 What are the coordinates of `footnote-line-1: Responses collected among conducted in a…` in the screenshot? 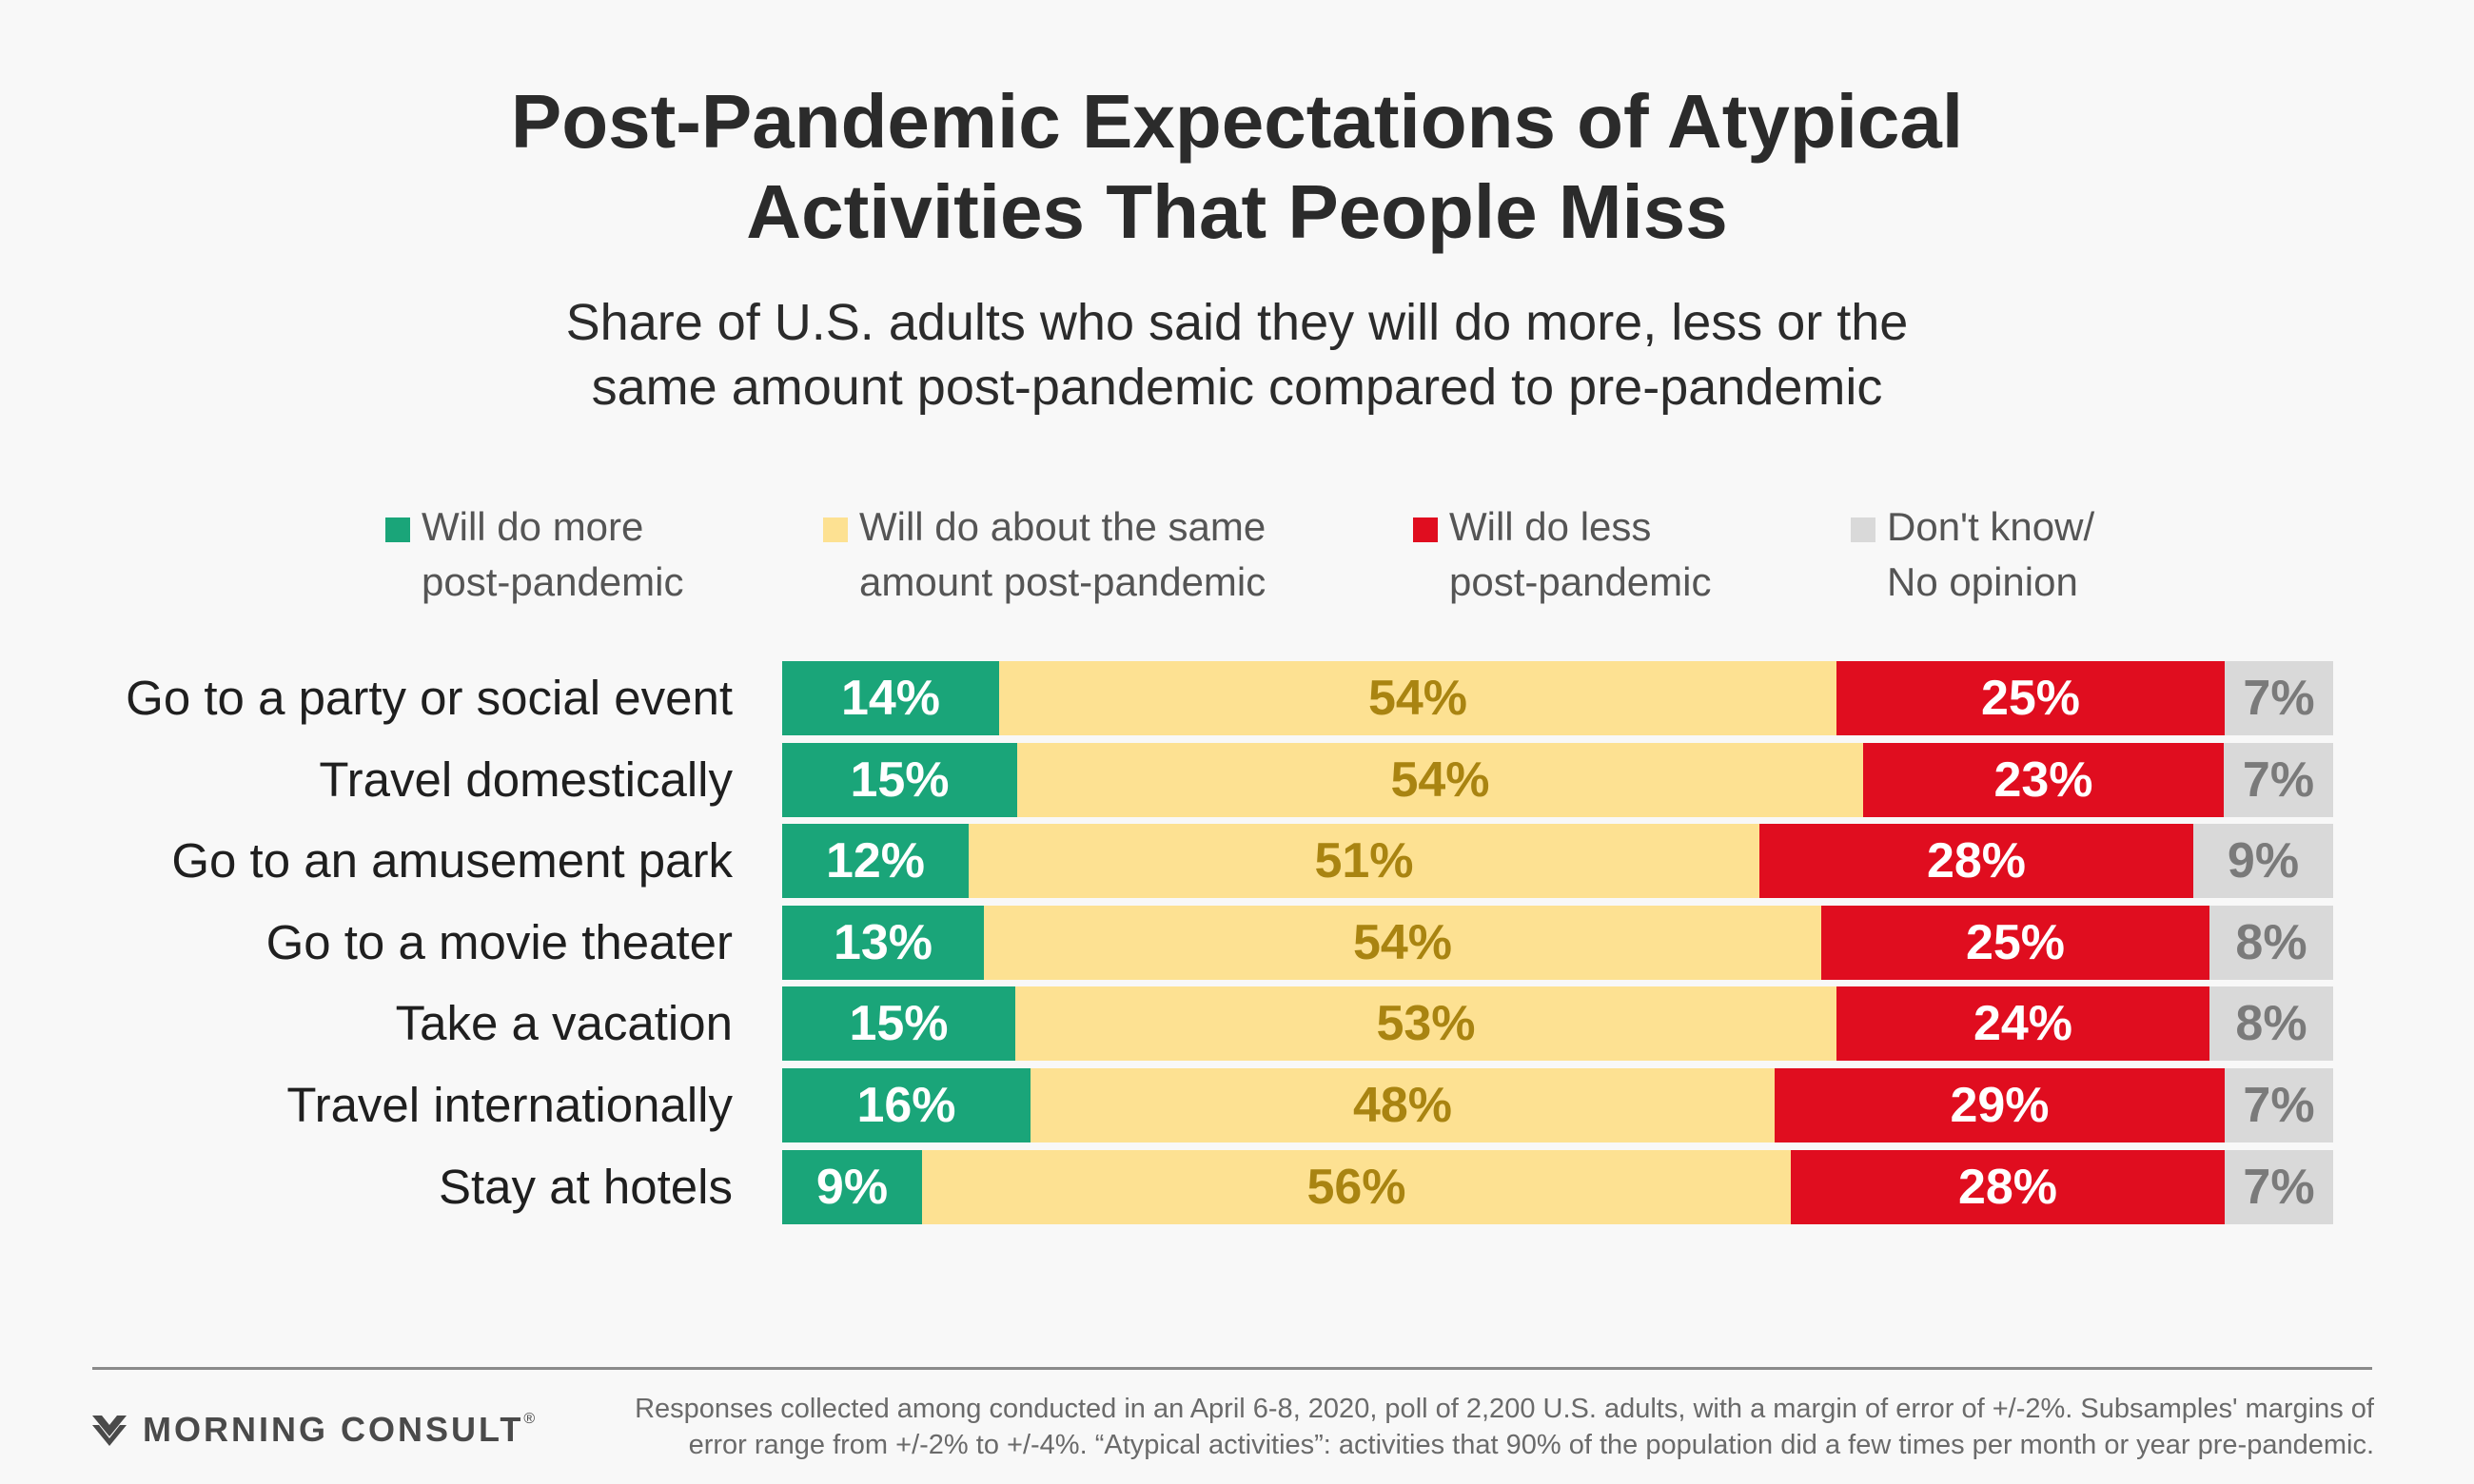 It's located at (1505, 1409).